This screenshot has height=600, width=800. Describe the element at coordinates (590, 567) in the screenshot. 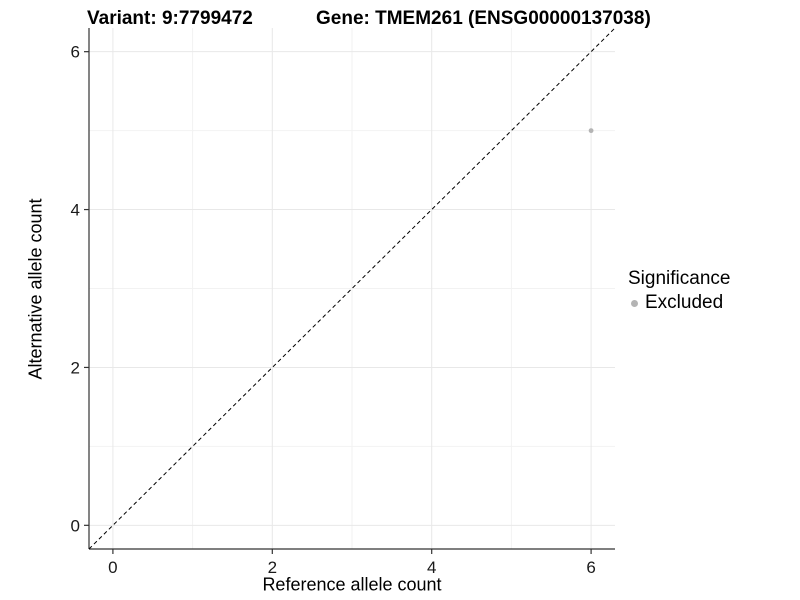

I see `x-tick-label: 6` at that location.